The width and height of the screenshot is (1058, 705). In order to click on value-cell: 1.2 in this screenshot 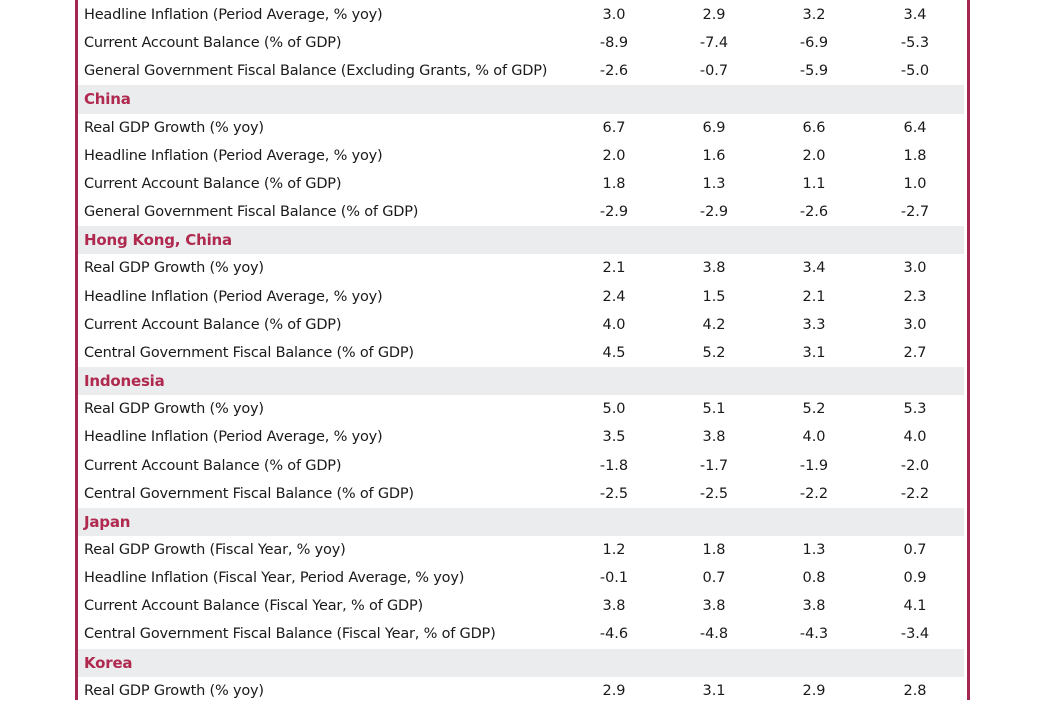, I will do `click(614, 549)`.